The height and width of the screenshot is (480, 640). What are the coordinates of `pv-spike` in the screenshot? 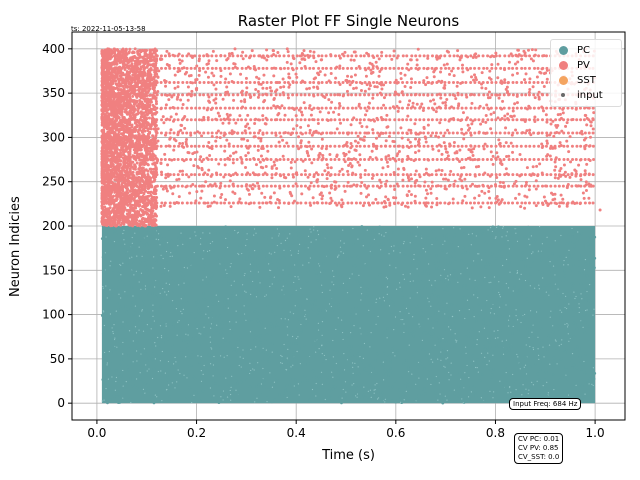 It's located at (155, 225).